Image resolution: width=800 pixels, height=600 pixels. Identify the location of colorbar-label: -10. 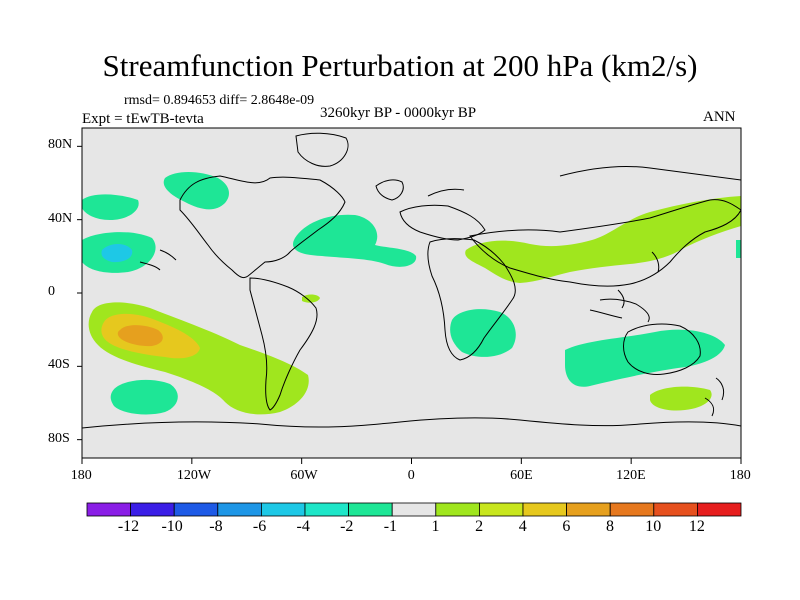
(172, 526).